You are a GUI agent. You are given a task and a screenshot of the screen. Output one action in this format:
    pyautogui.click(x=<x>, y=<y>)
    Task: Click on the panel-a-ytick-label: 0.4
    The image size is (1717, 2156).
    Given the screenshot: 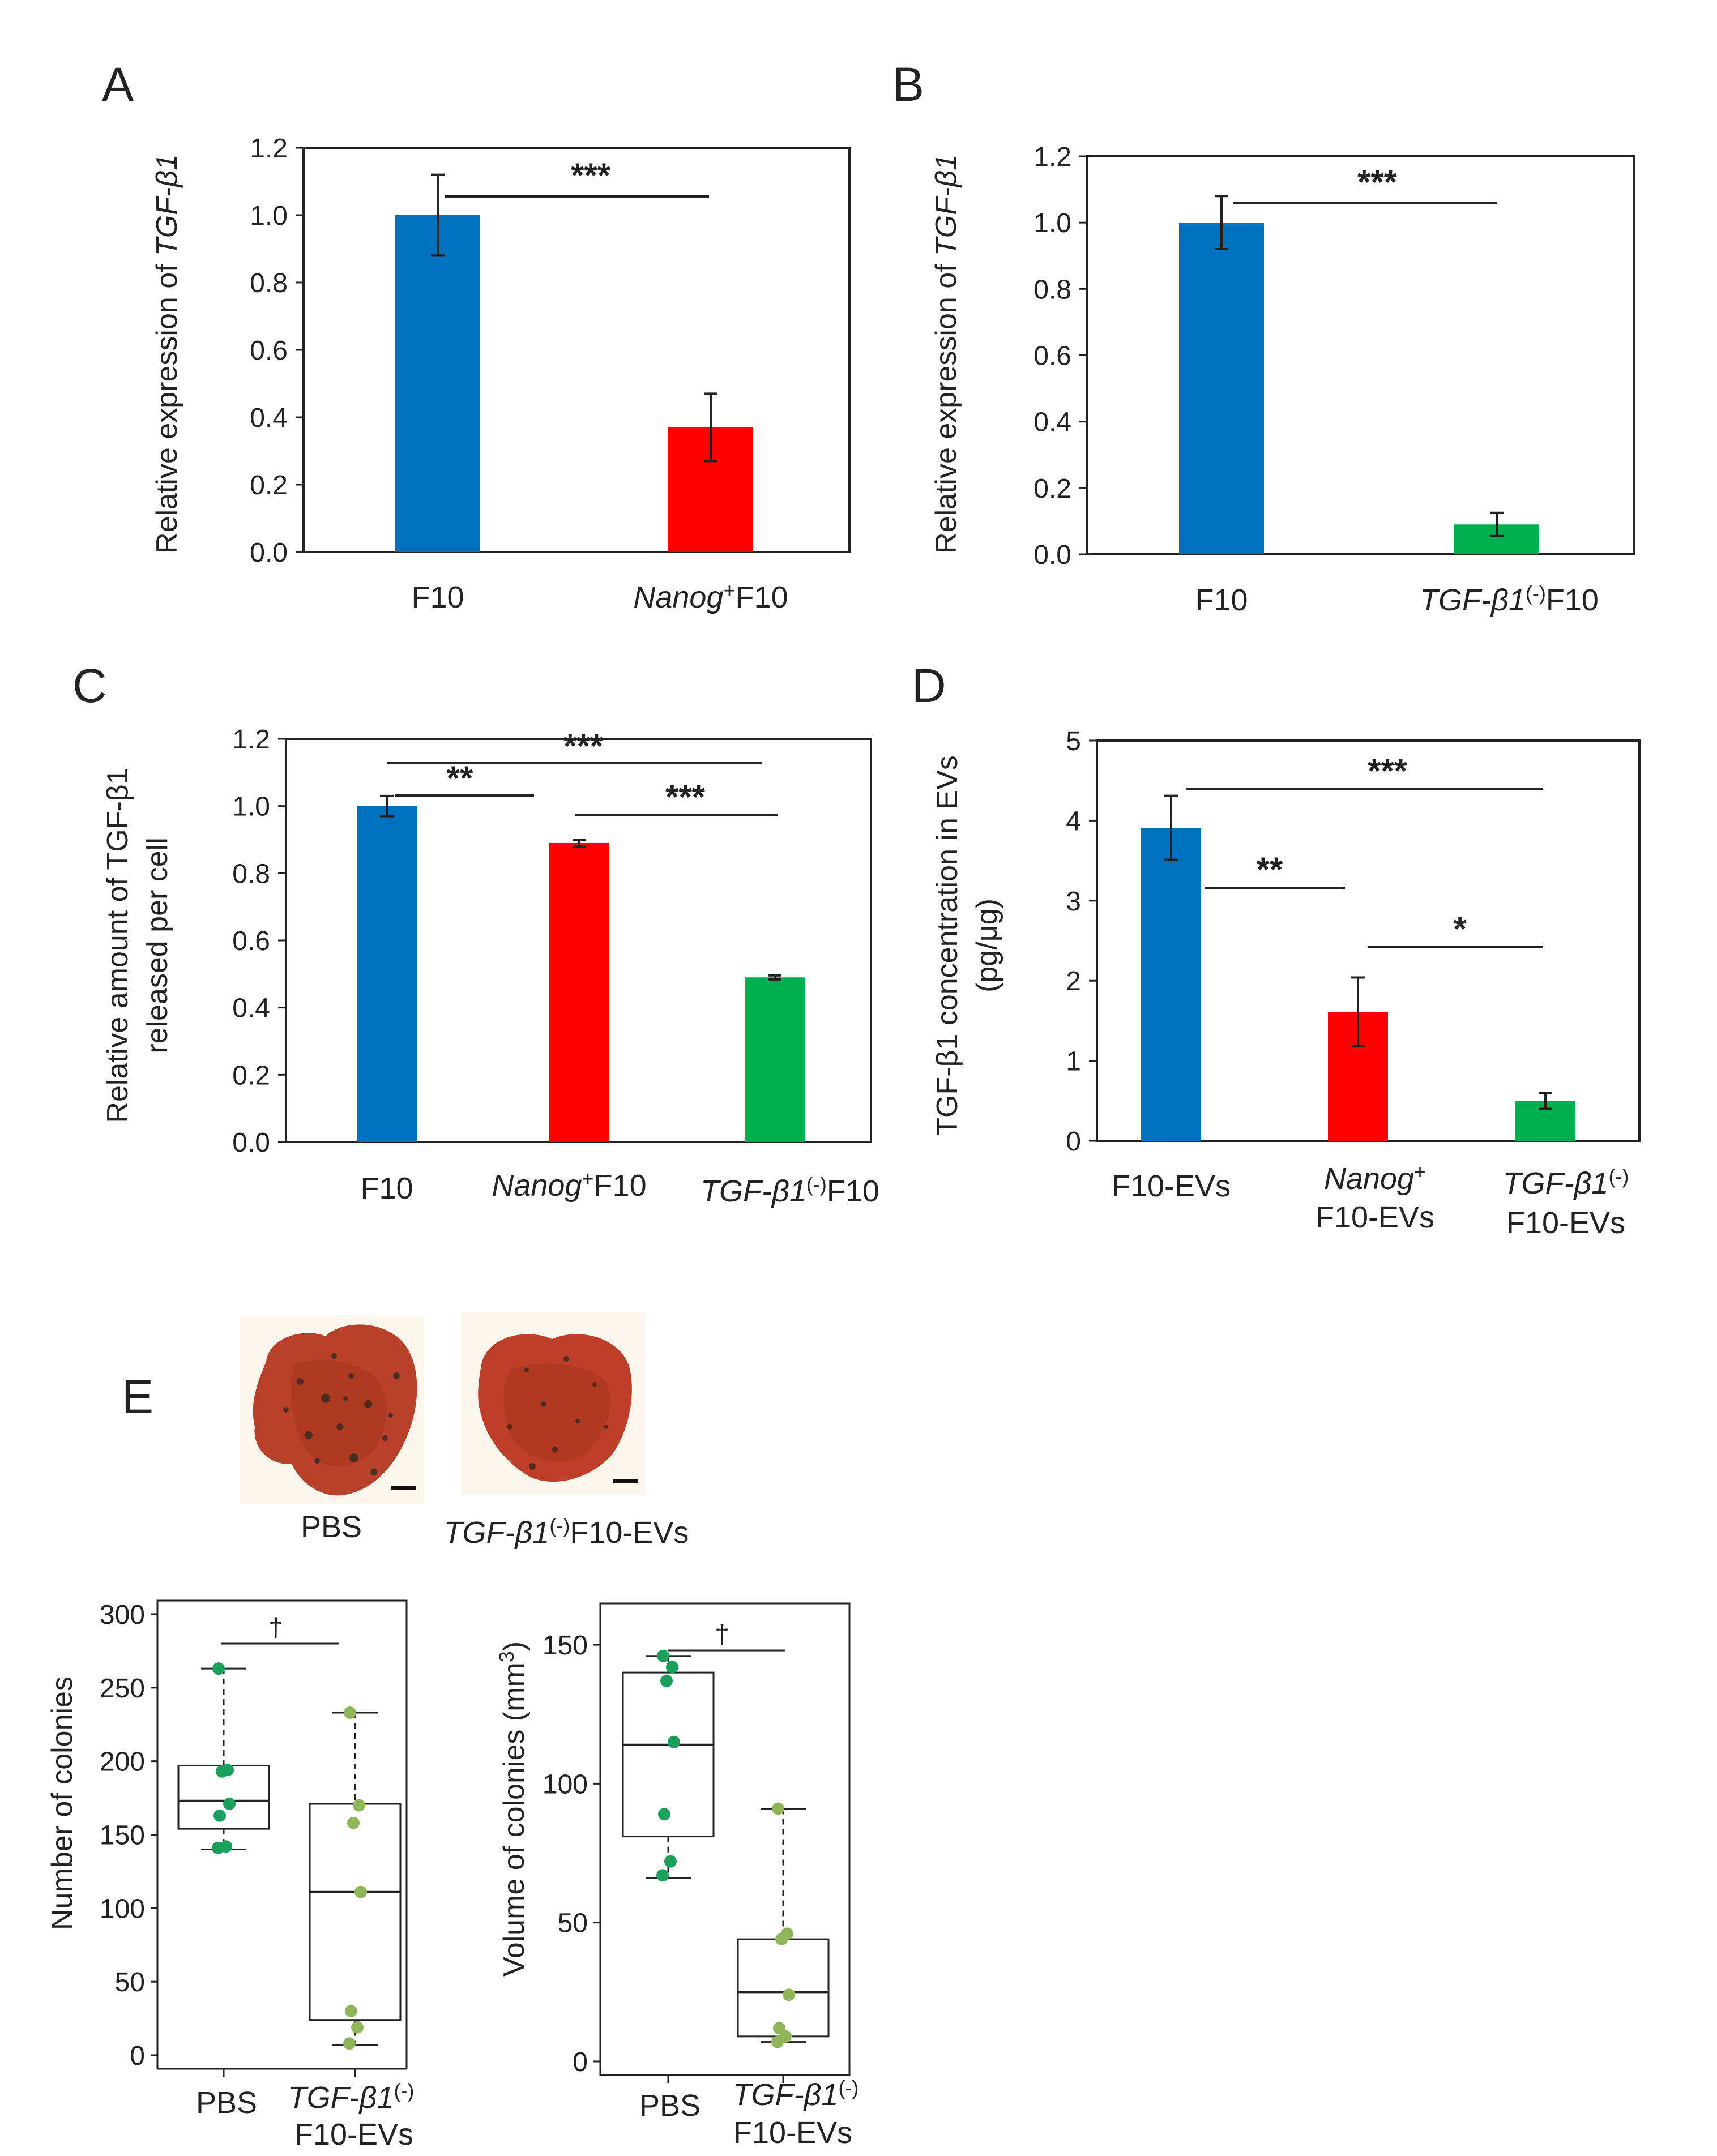 What is the action you would take?
    pyautogui.click(x=269, y=418)
    